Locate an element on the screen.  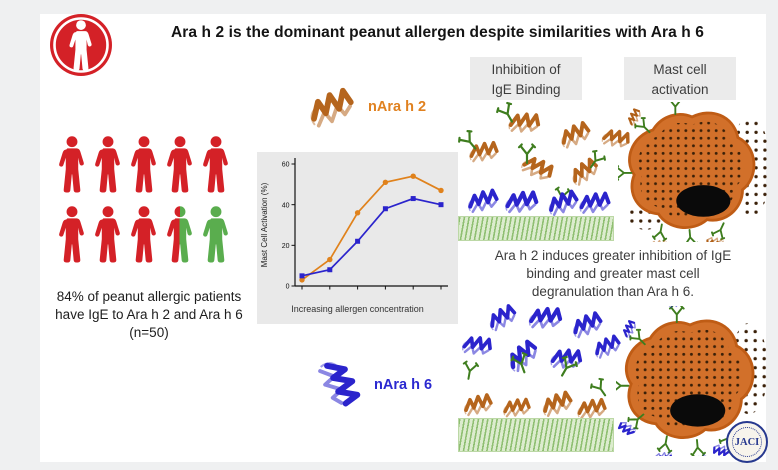
mast-cell-arah6-icon is located at coordinates (683, 382).